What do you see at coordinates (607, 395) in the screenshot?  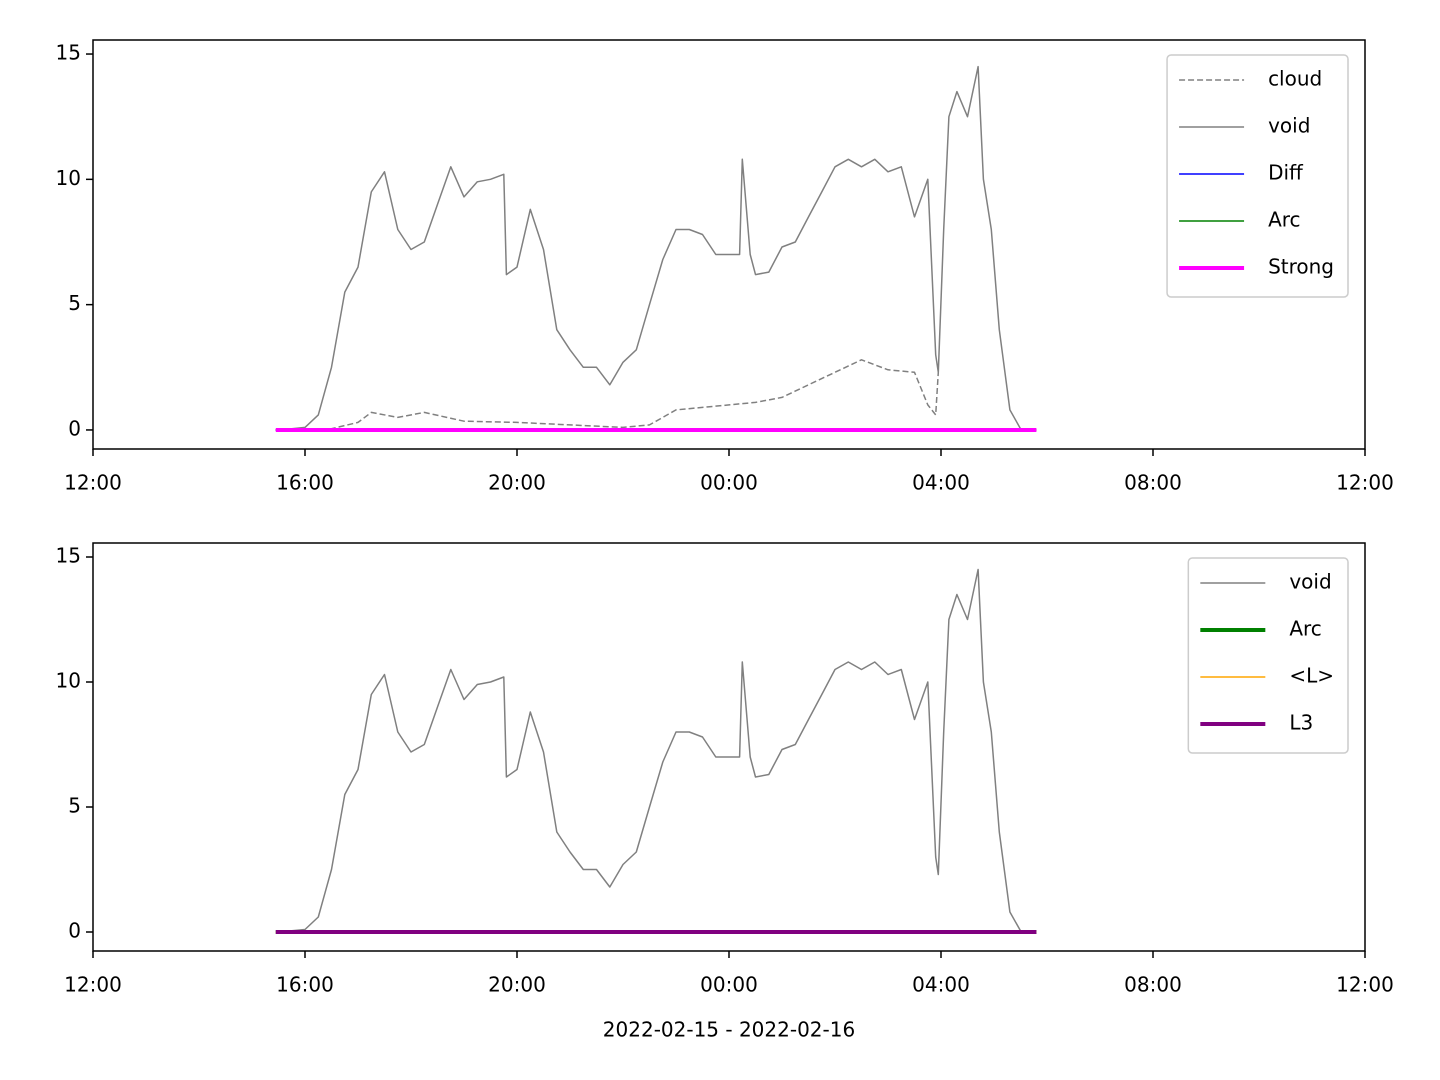 I see `series-line` at bounding box center [607, 395].